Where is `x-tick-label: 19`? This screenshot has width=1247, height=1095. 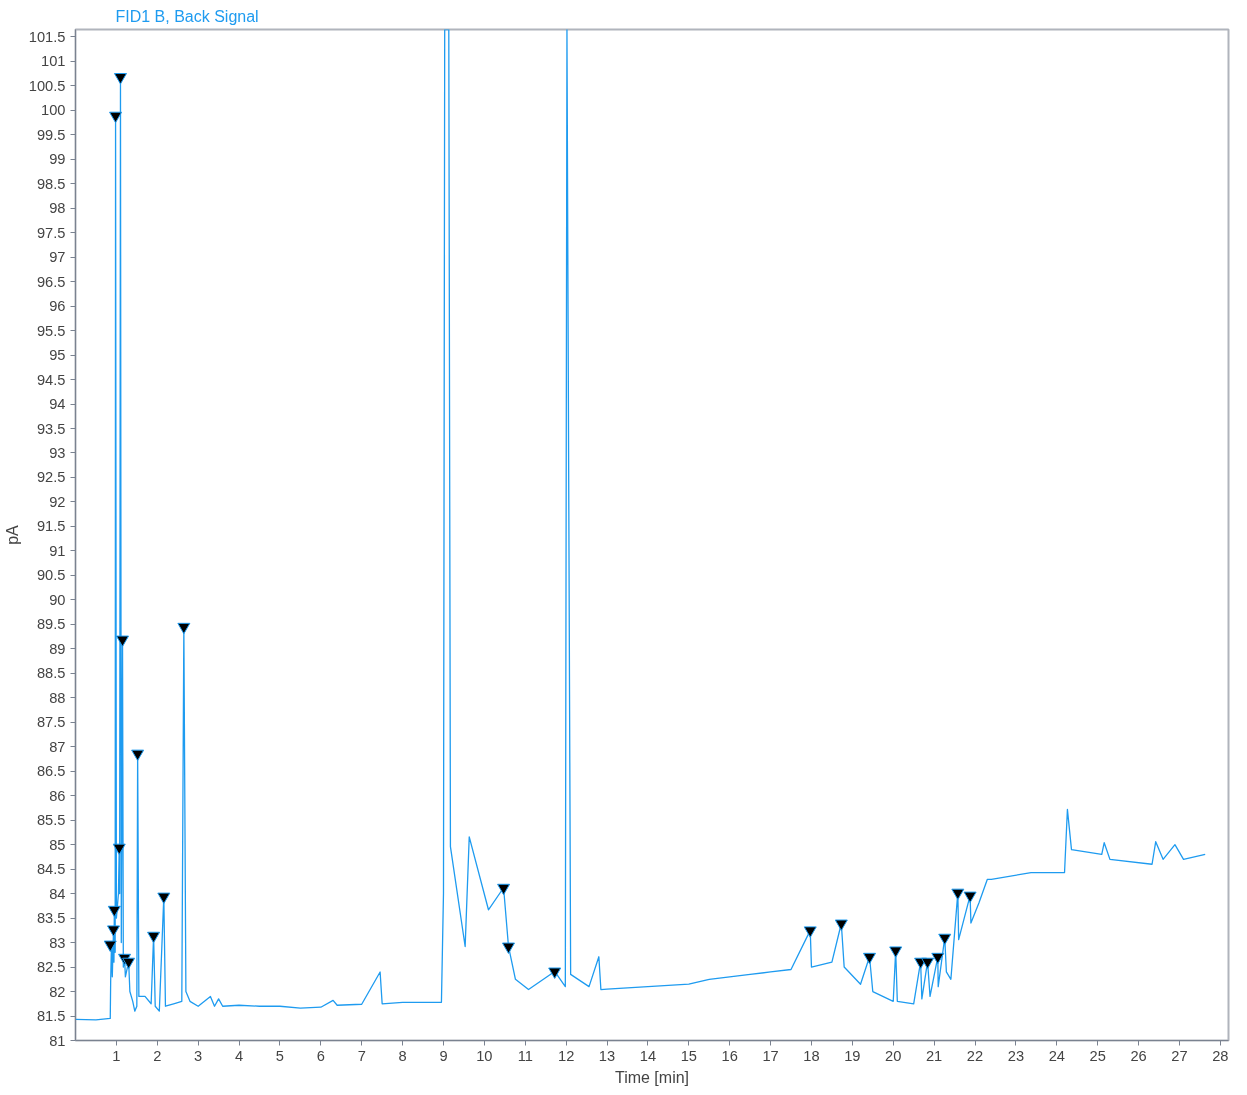 x-tick-label: 19 is located at coordinates (852, 1055).